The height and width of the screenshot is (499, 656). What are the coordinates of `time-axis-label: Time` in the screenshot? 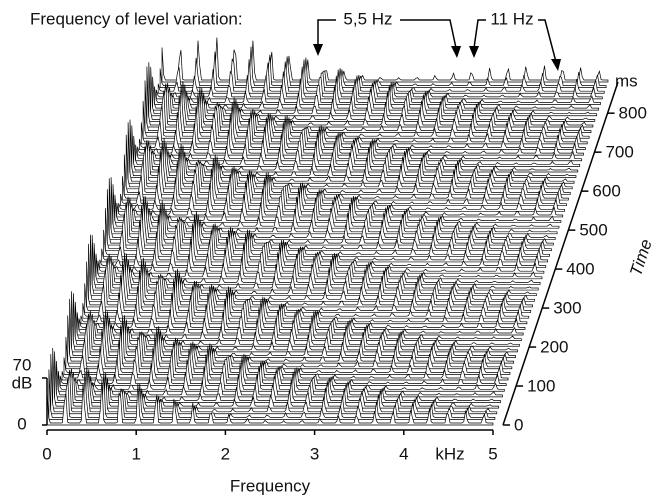 It's located at (641, 258).